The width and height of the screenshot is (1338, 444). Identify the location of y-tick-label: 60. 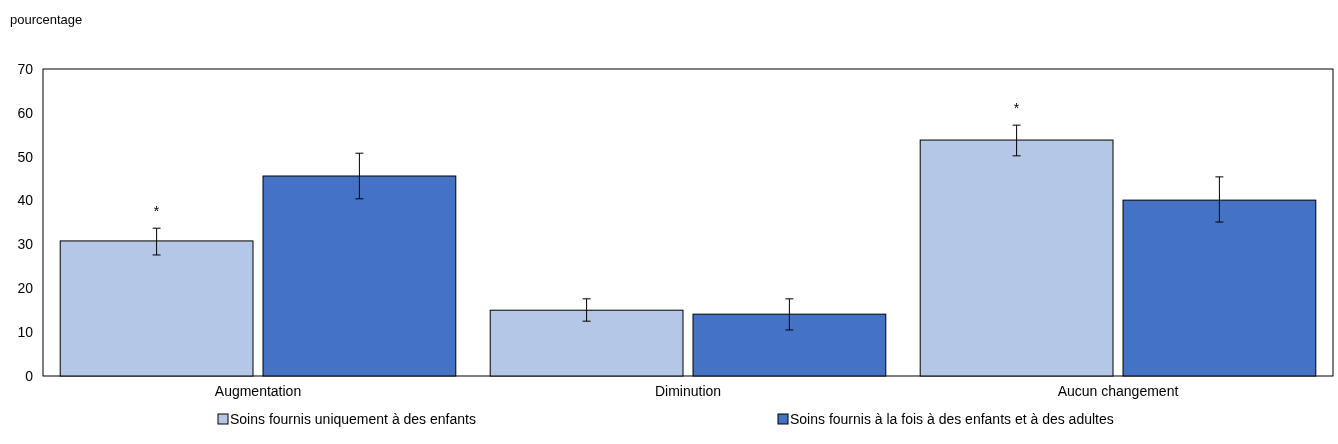
(25, 112).